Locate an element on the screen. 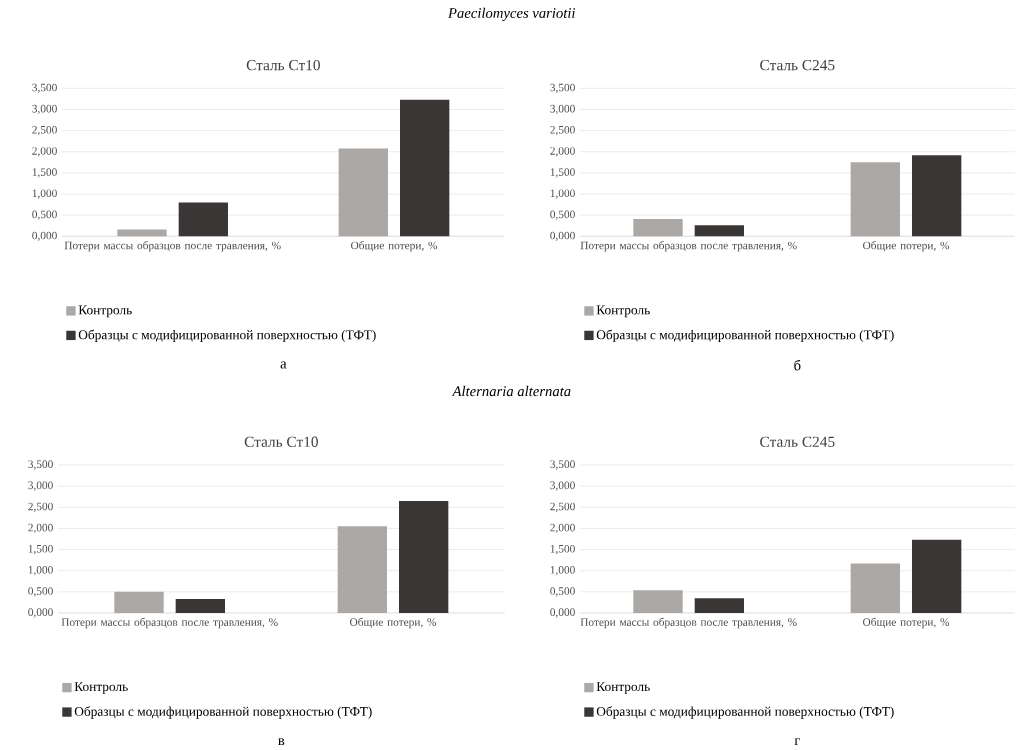 The height and width of the screenshot is (750, 1023). text: Paecilomyces variotii is located at coordinates (511, 14).